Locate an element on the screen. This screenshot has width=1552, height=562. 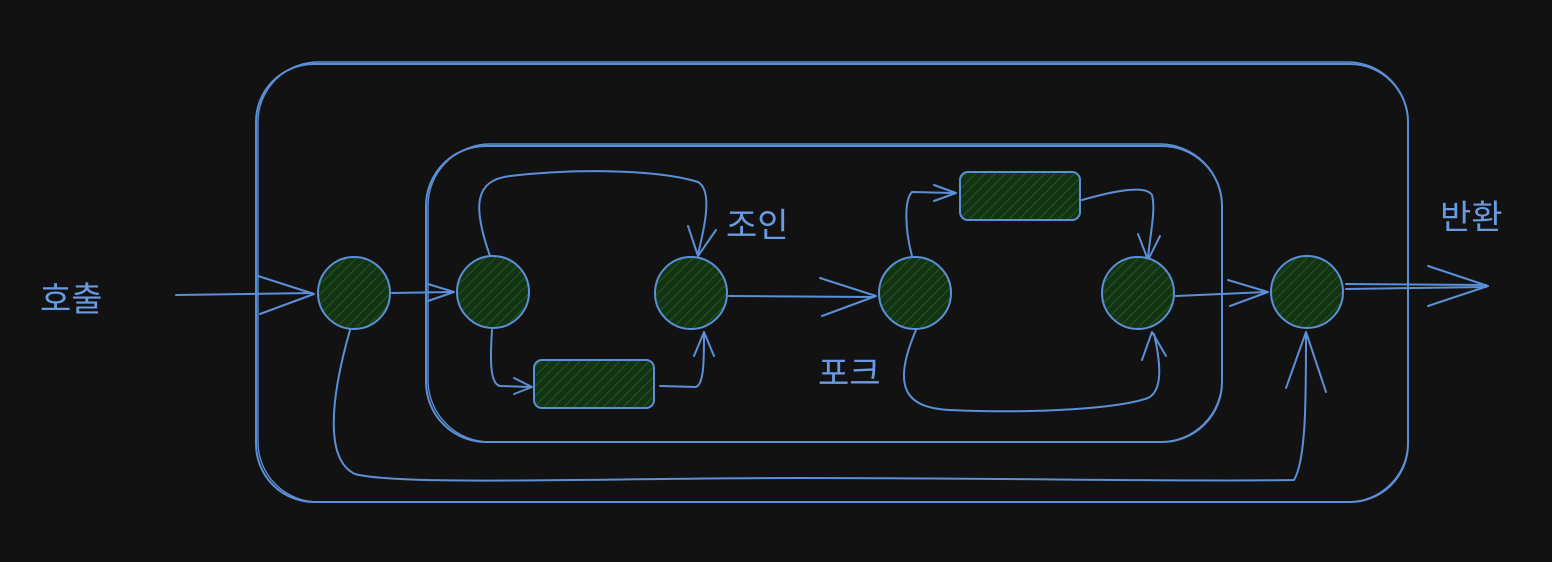
arrow-split-to-join-top is located at coordinates (597, 213).